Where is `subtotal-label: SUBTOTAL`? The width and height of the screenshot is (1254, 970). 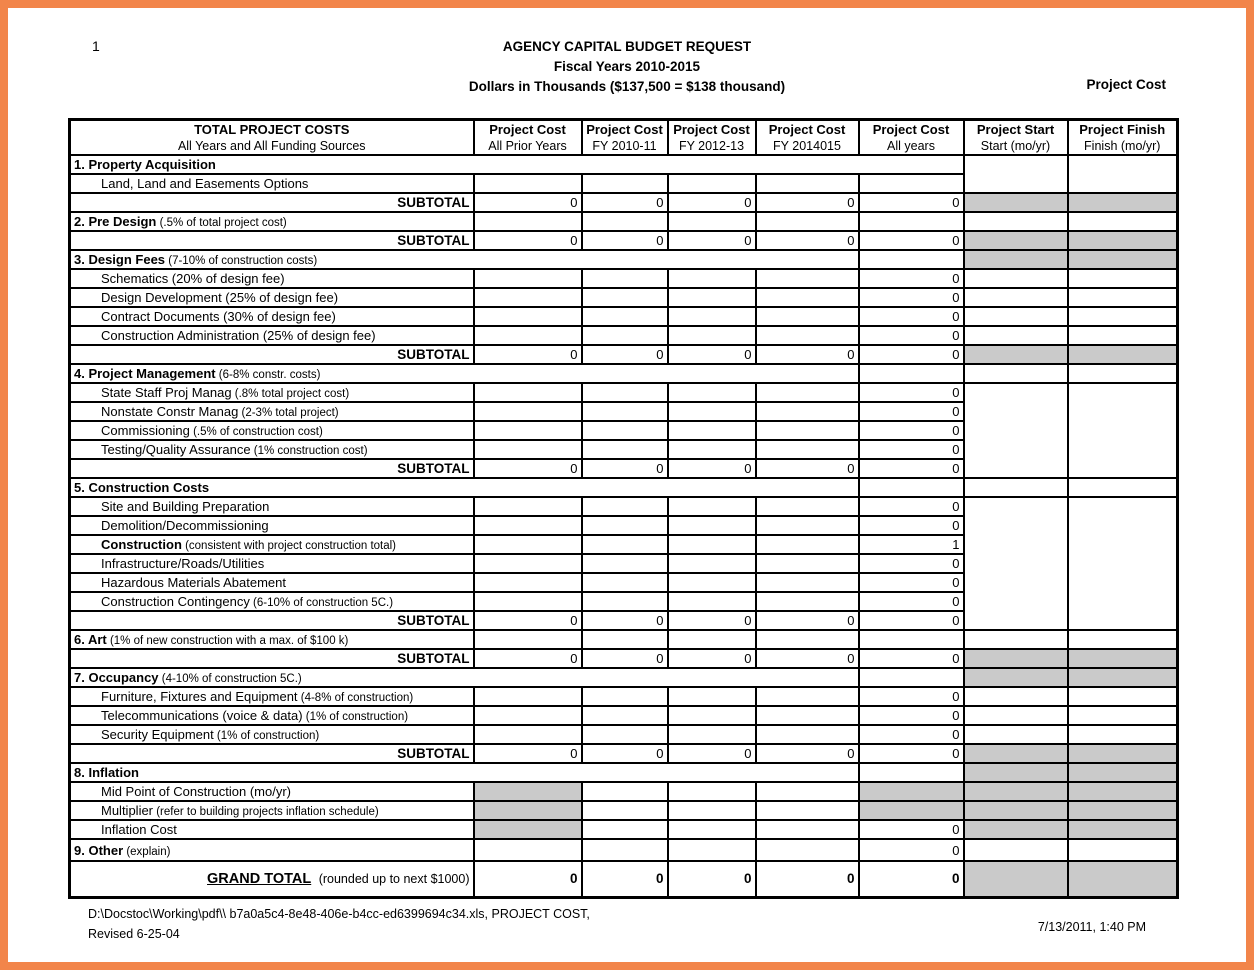
subtotal-label: SUBTOTAL is located at coordinates (433, 240).